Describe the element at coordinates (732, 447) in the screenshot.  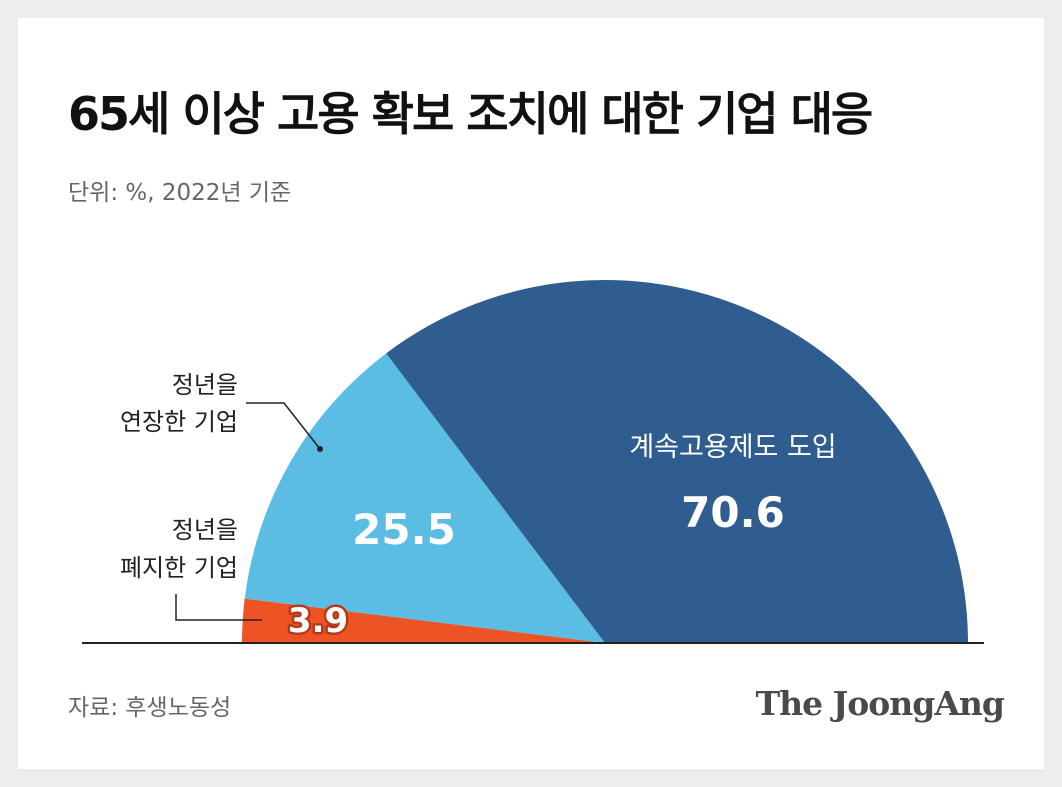
I see `category-label-continuous: 계속고용제도 도입` at that location.